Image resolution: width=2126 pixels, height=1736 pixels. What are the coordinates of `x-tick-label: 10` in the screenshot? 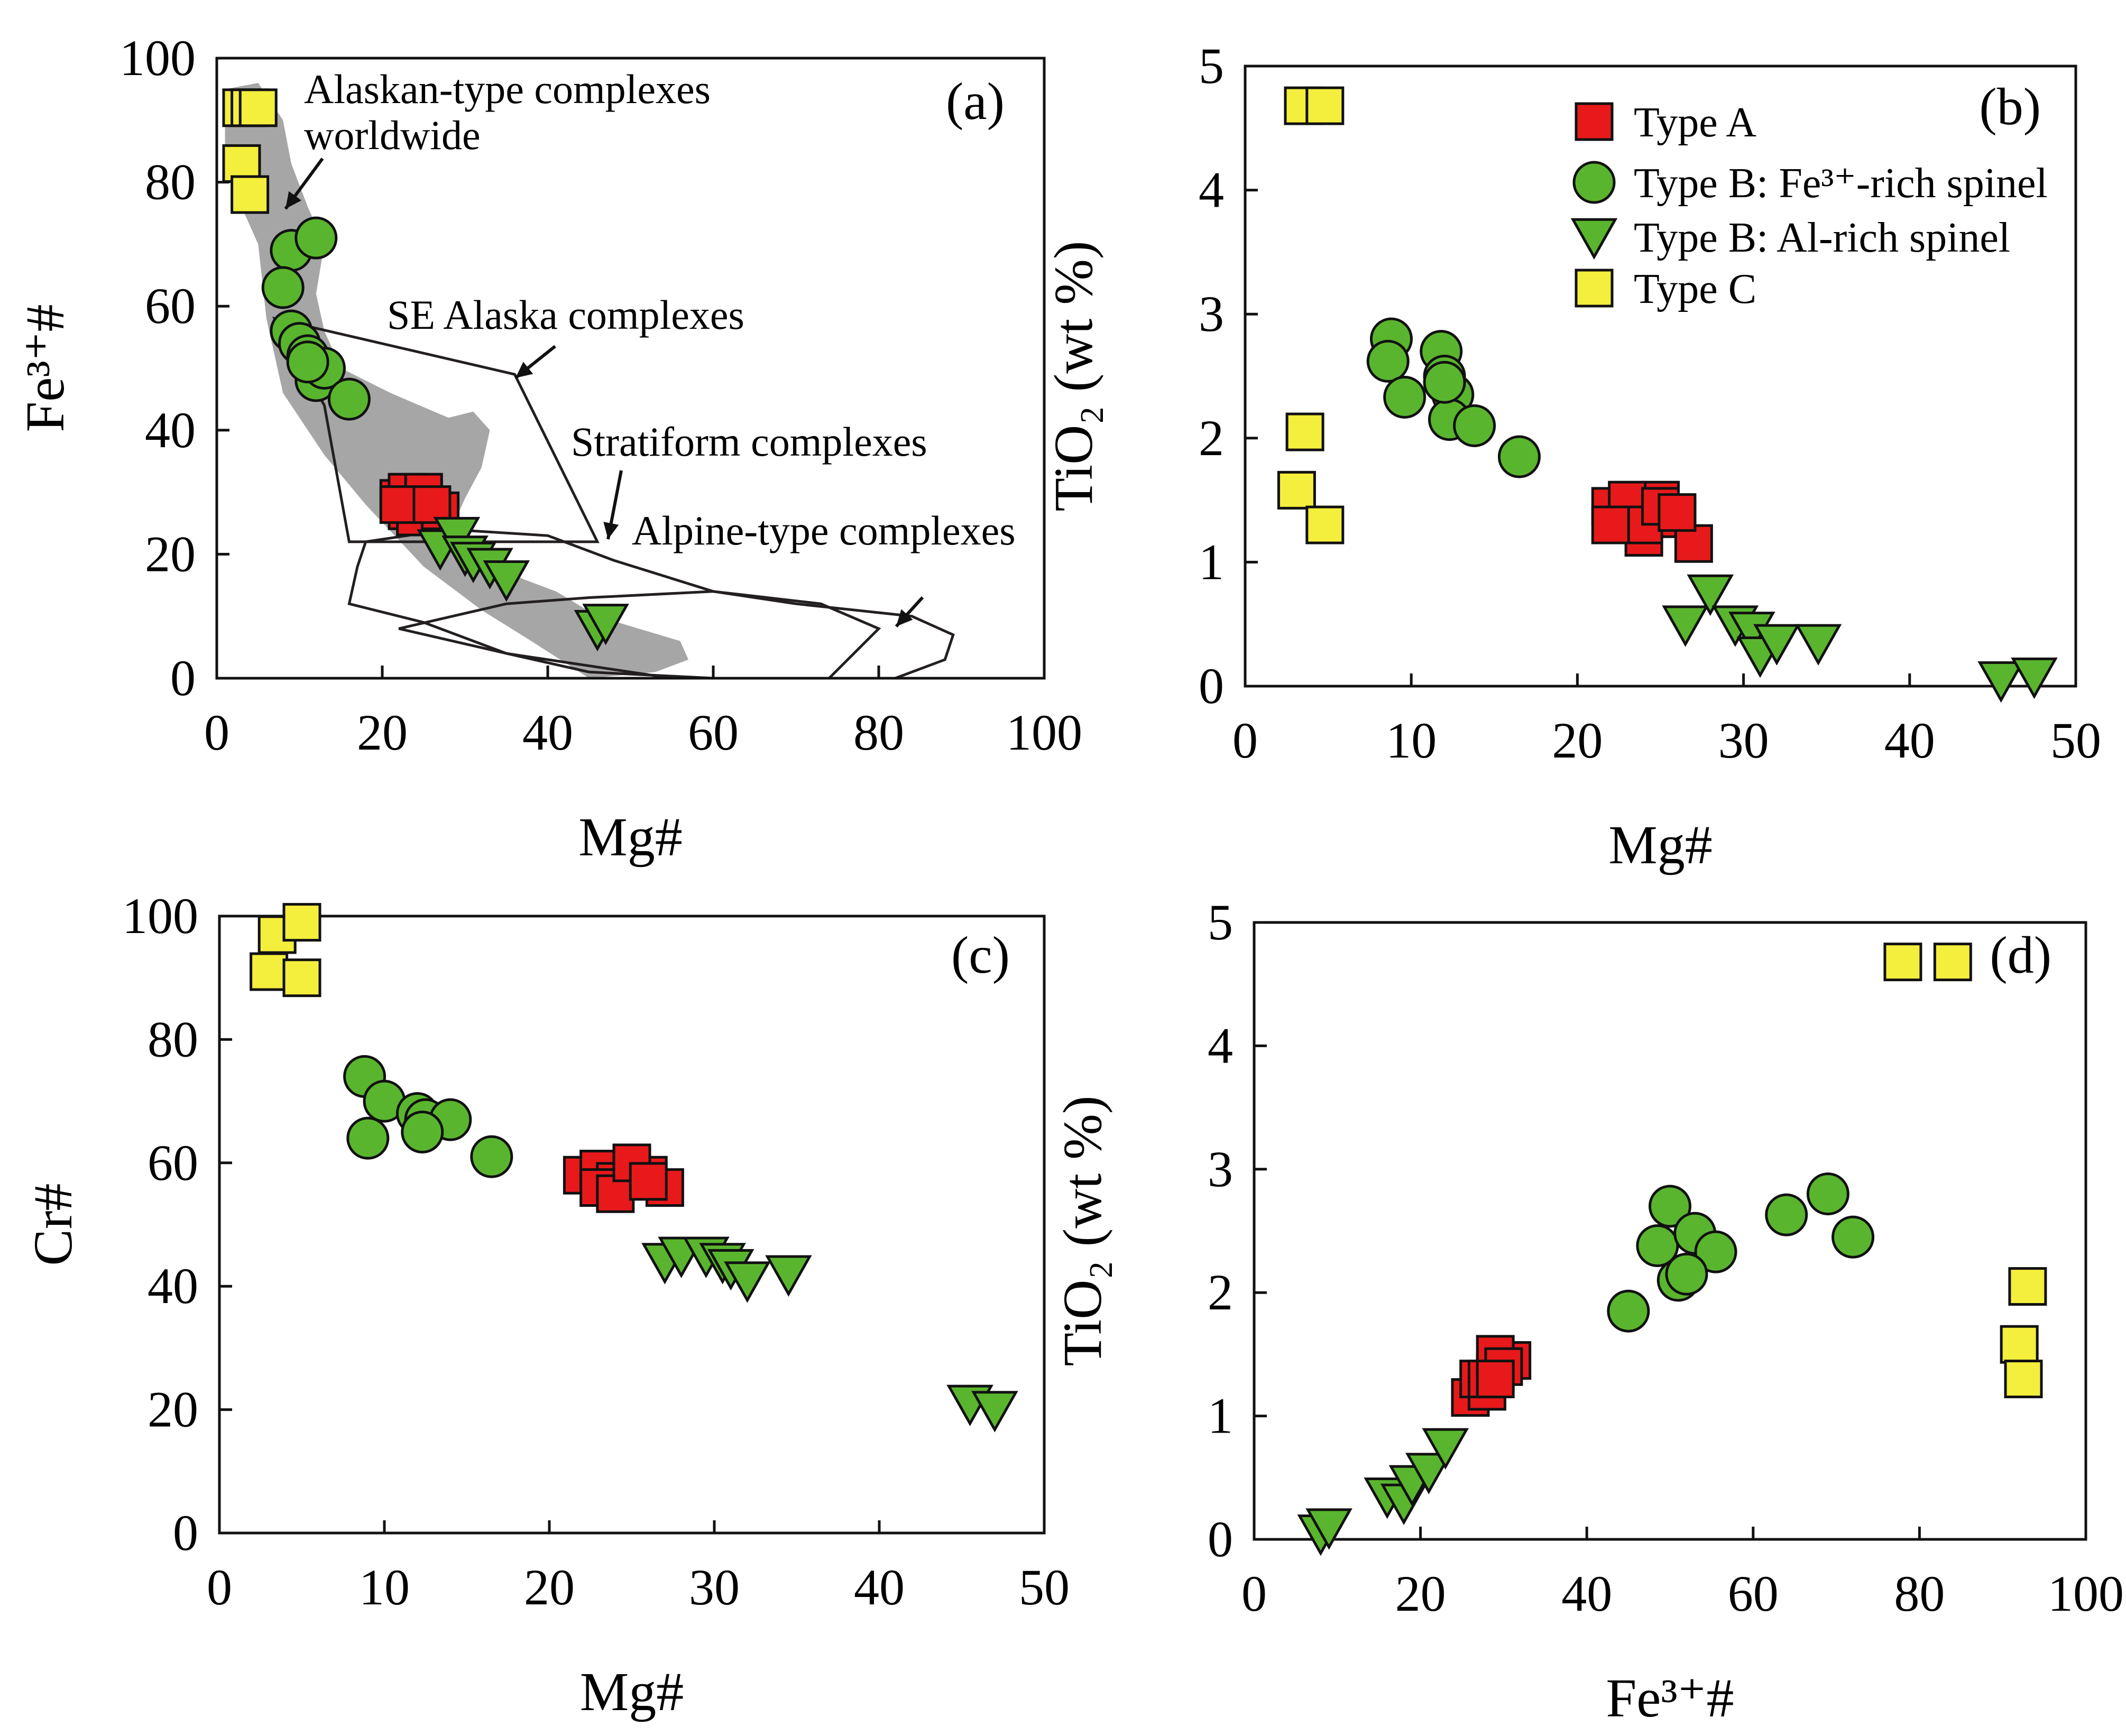 It's located at (384, 1587).